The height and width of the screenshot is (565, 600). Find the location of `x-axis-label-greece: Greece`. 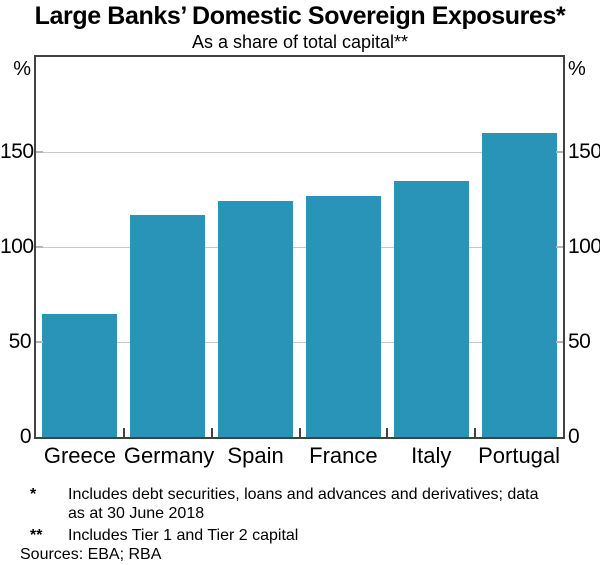

x-axis-label-greece: Greece is located at coordinates (79, 455).